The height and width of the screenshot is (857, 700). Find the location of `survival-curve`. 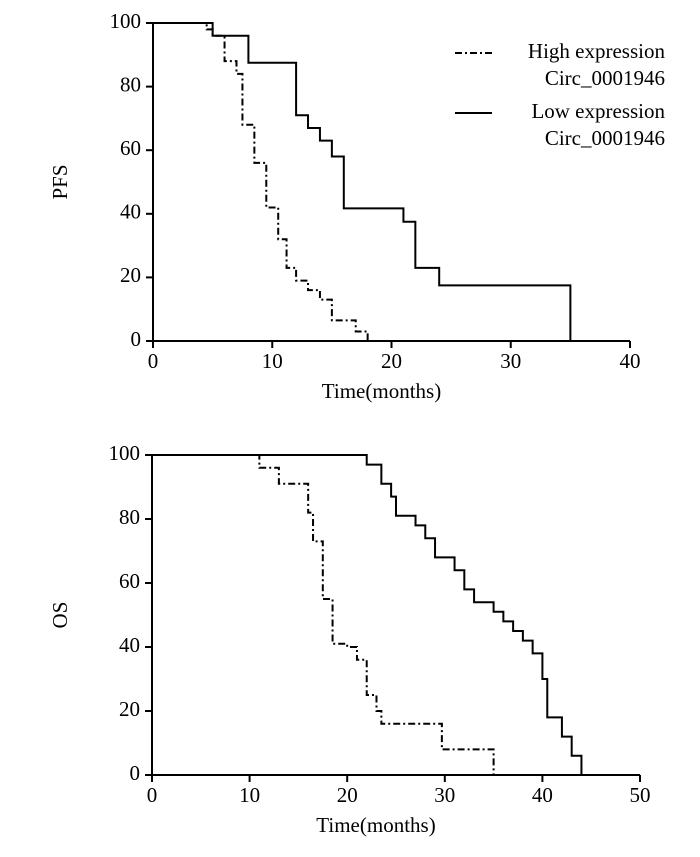

survival-curve is located at coordinates (261, 181).